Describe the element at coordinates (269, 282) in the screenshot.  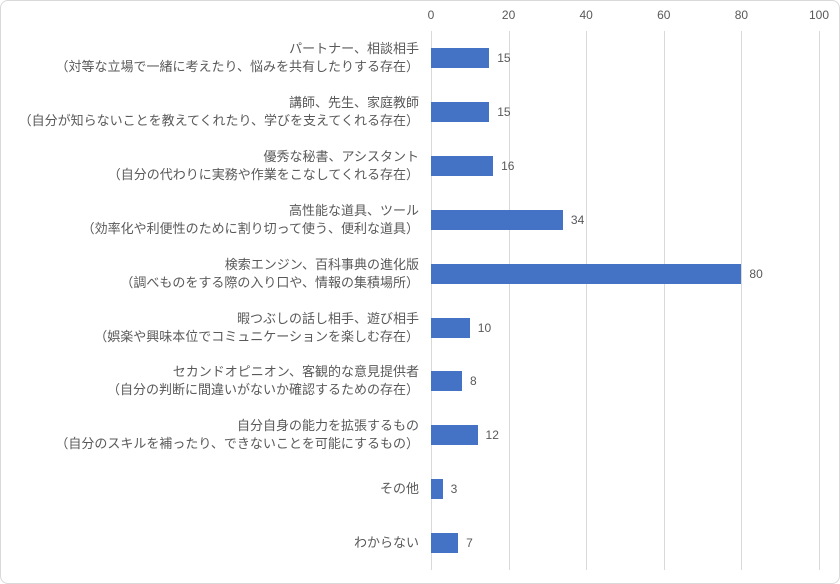
I see `category-subtitle: （調べものをする際の入り口や、情報の集積場所）` at that location.